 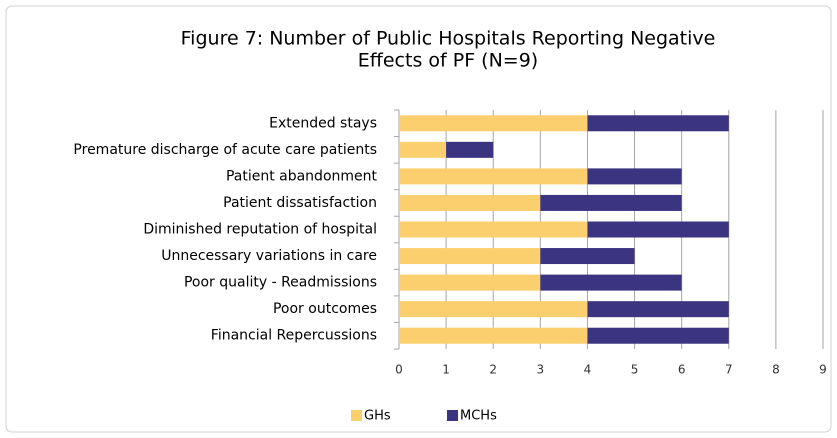 What do you see at coordinates (294, 336) in the screenshot?
I see `y-tick-label: Financial Repercussions` at bounding box center [294, 336].